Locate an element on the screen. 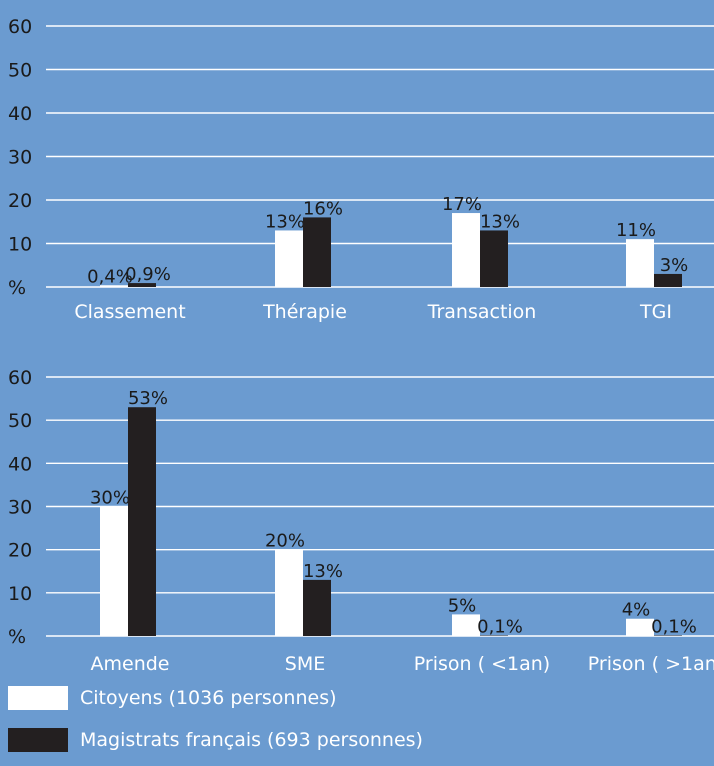 Image resolution: width=714 pixels, height=766 pixels. data-label-citoyens-1-2: 17% is located at coordinates (462, 204).